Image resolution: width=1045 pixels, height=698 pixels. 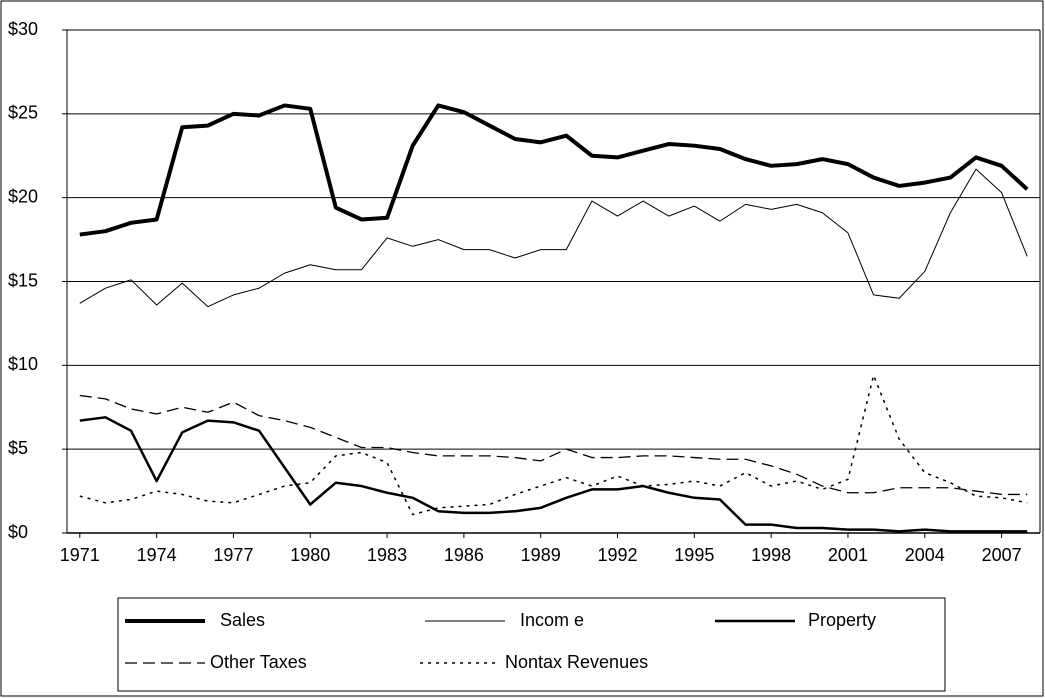 What do you see at coordinates (233, 555) in the screenshot?
I see `x-tick-label: 1977` at bounding box center [233, 555].